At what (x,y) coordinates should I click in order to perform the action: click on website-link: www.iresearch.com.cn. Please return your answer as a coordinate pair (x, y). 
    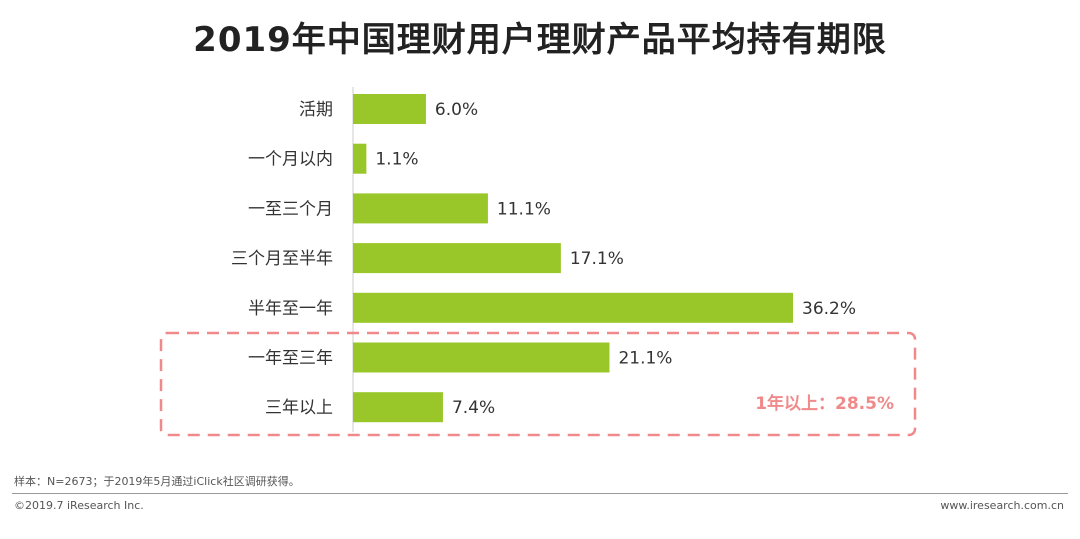
    Looking at the image, I should click on (1002, 505).